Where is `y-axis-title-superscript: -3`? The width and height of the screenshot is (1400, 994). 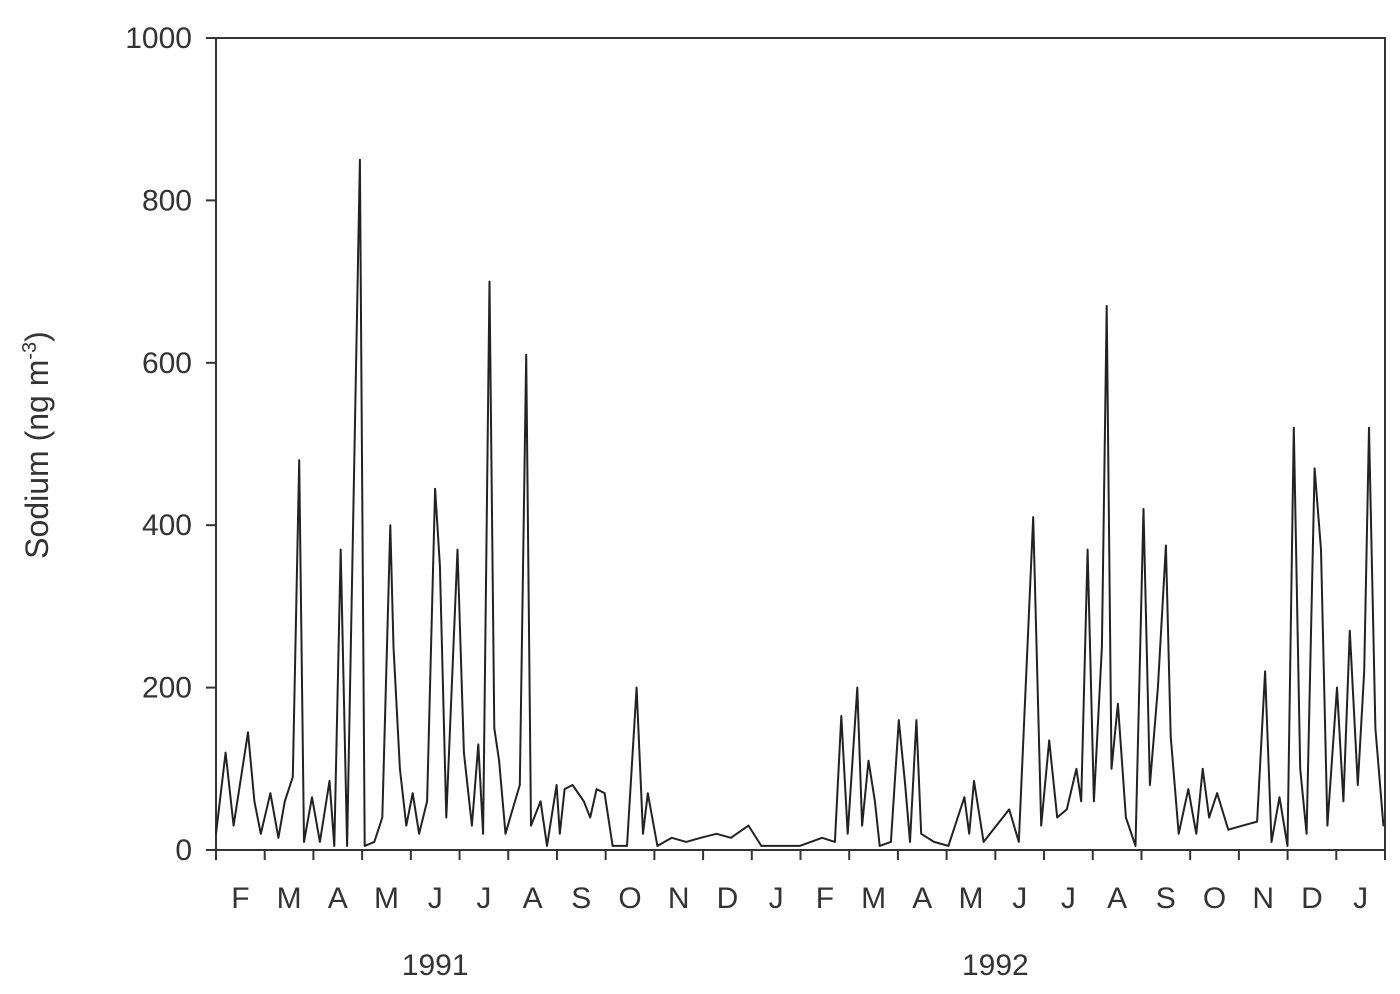
y-axis-title-superscript: -3 is located at coordinates (30, 351).